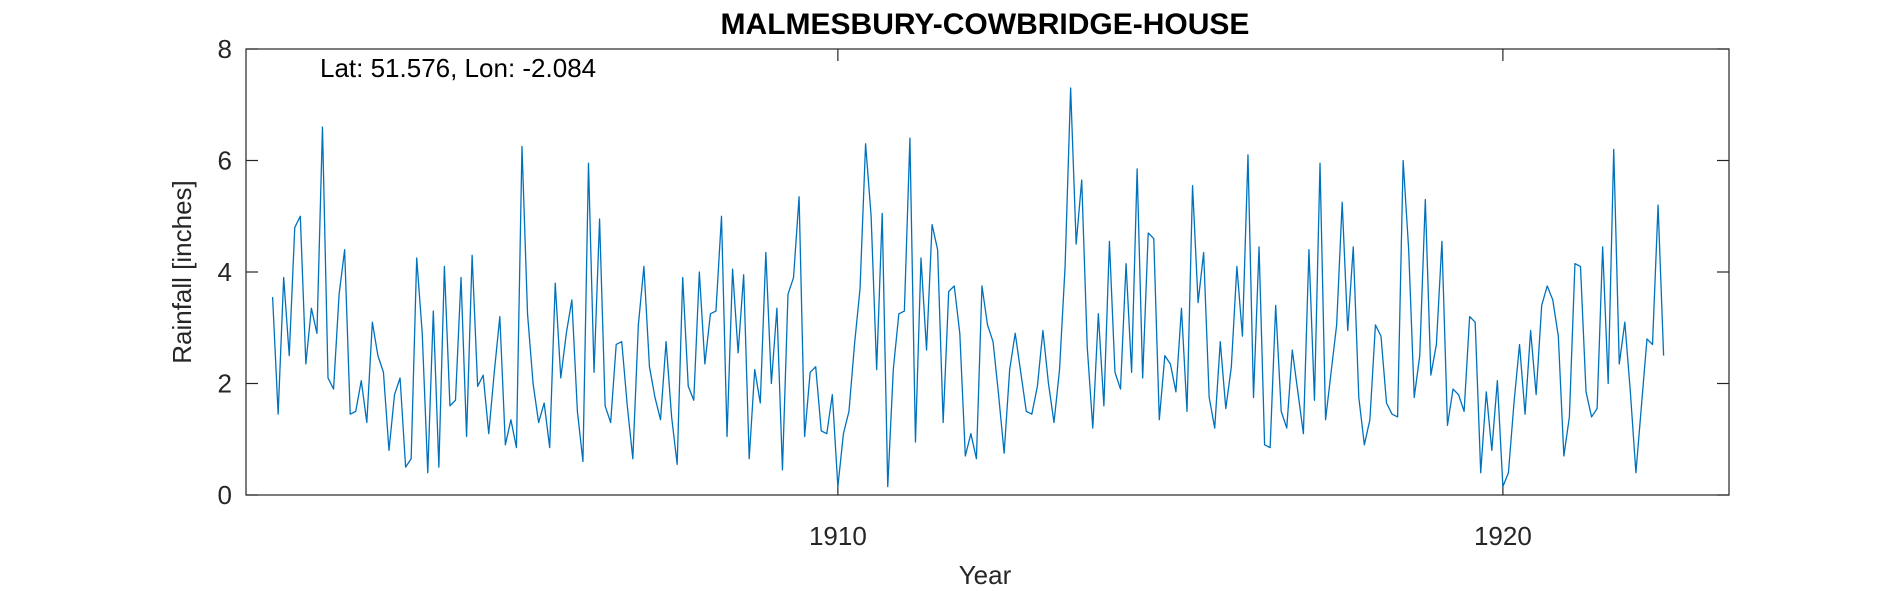 The height and width of the screenshot is (591, 1890). I want to click on x-tick-label-1910: 1910, so click(838, 536).